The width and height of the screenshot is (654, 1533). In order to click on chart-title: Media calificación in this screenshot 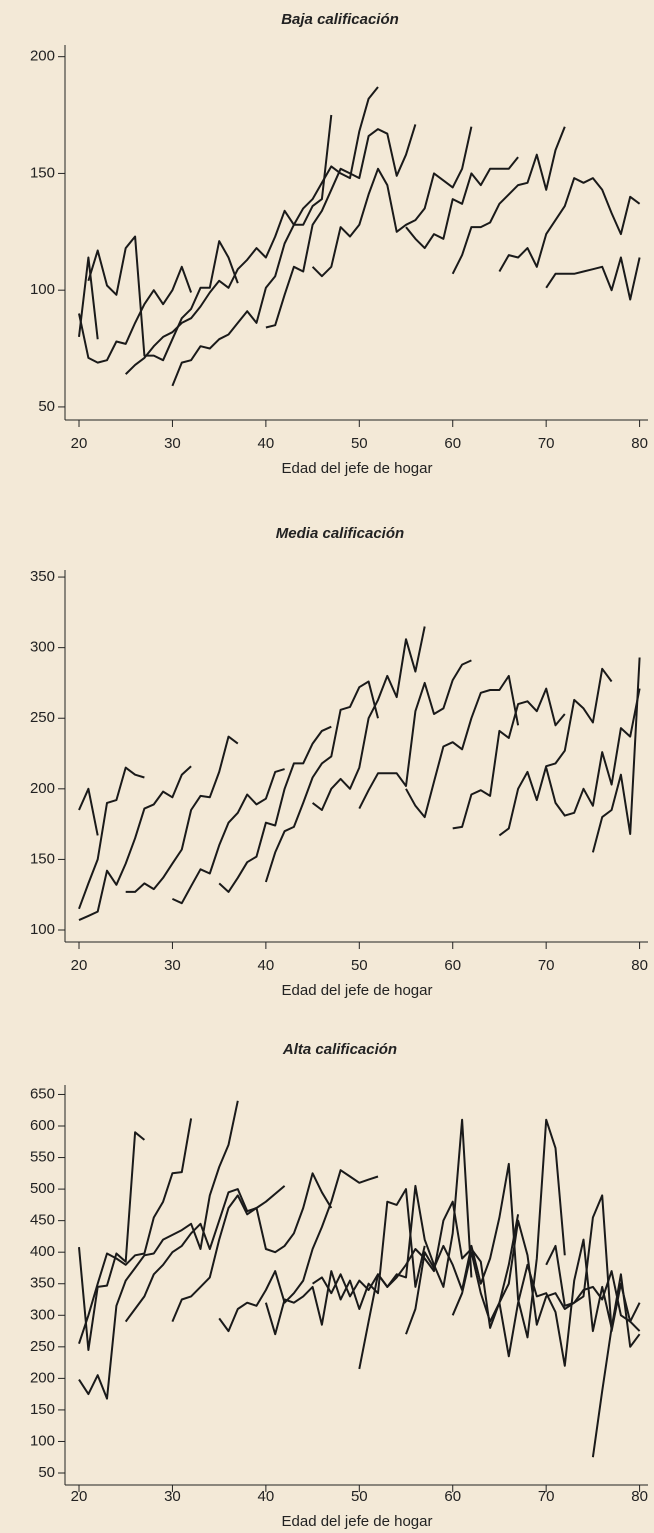, I will do `click(340, 533)`.